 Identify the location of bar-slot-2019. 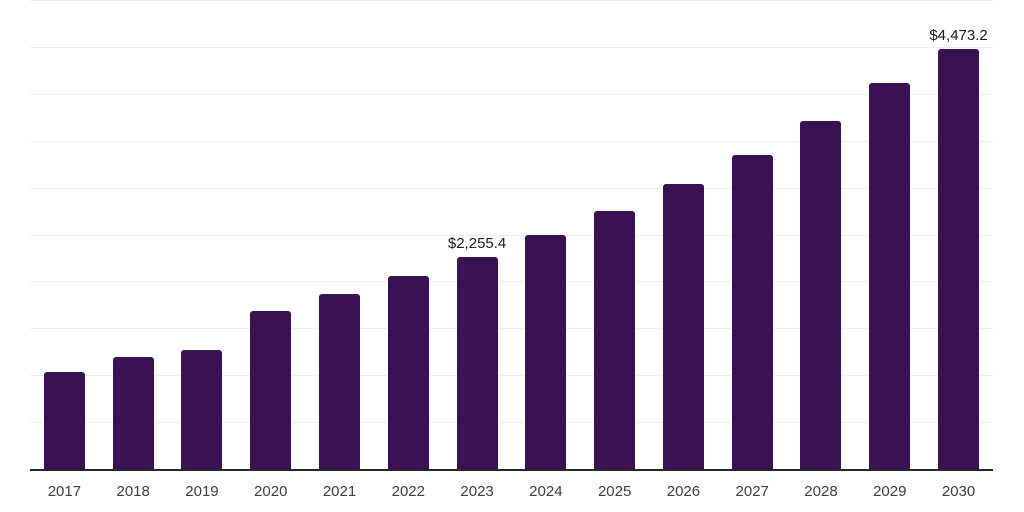
(202, 234).